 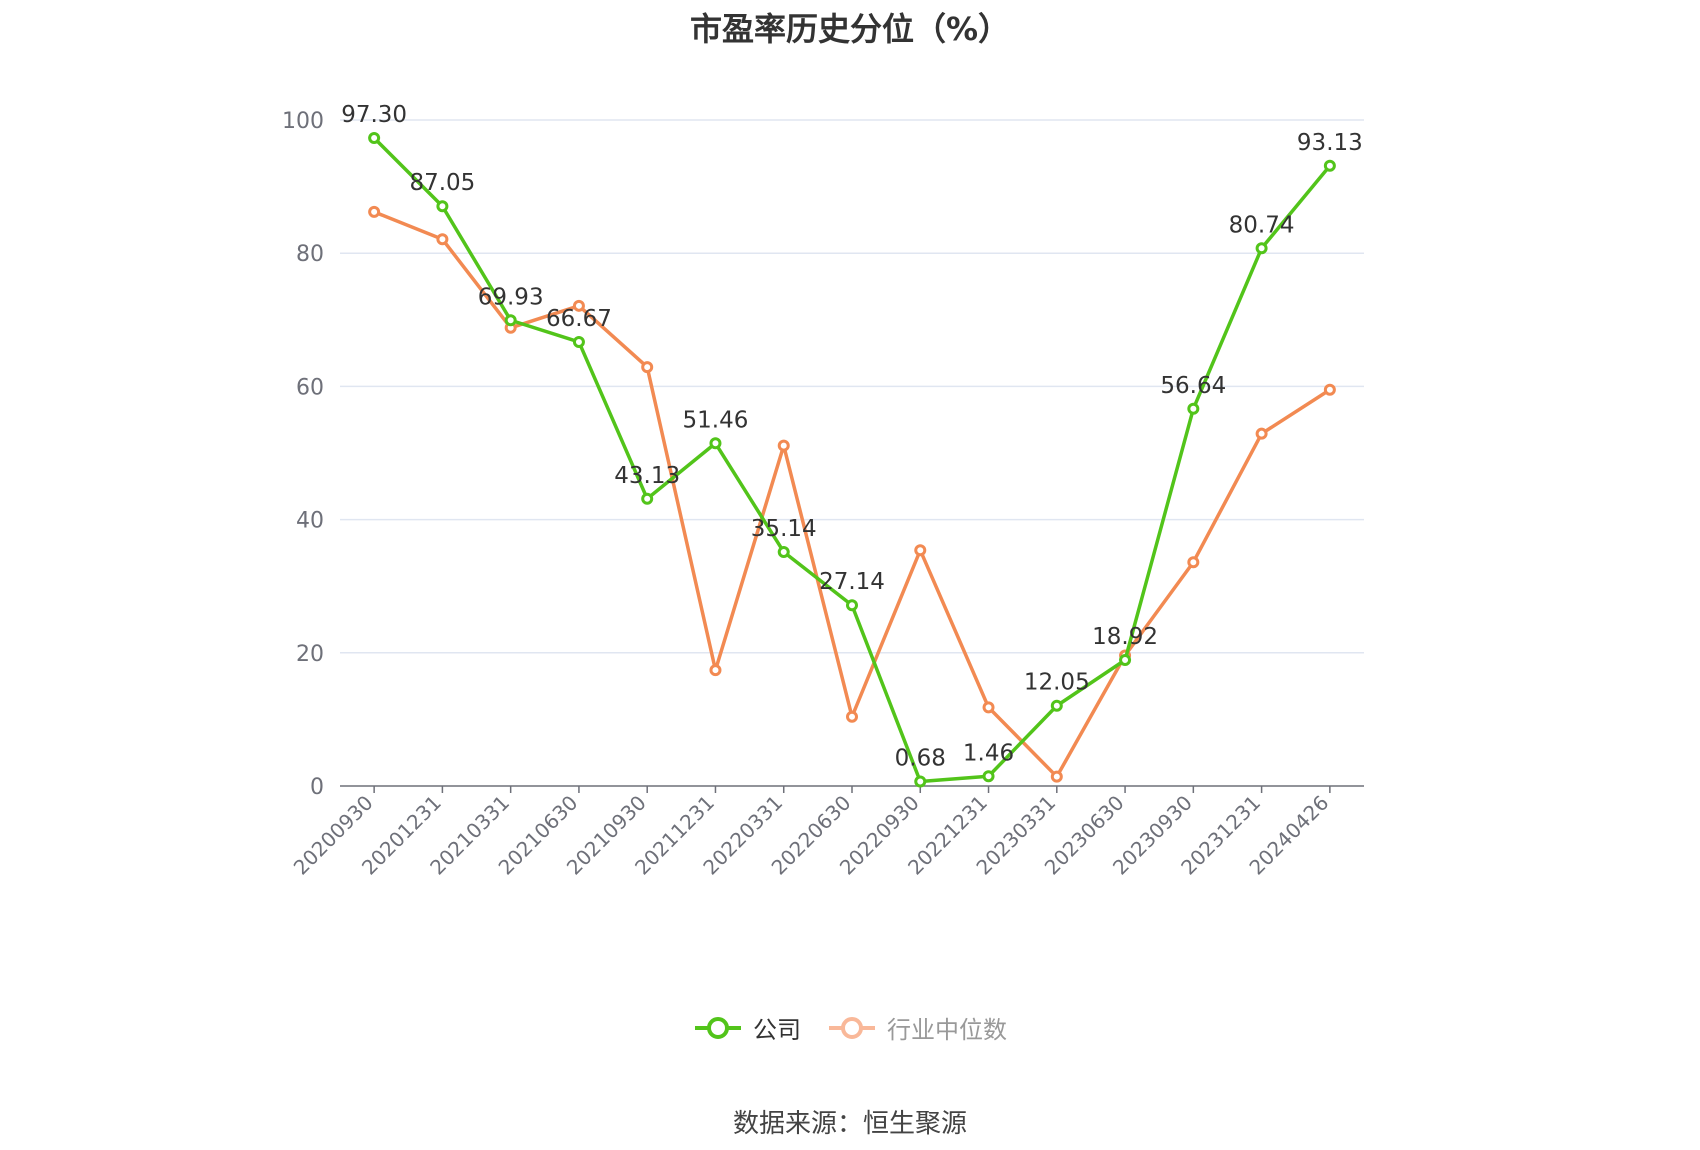 I want to click on y-tick-label: 60, so click(x=310, y=387).